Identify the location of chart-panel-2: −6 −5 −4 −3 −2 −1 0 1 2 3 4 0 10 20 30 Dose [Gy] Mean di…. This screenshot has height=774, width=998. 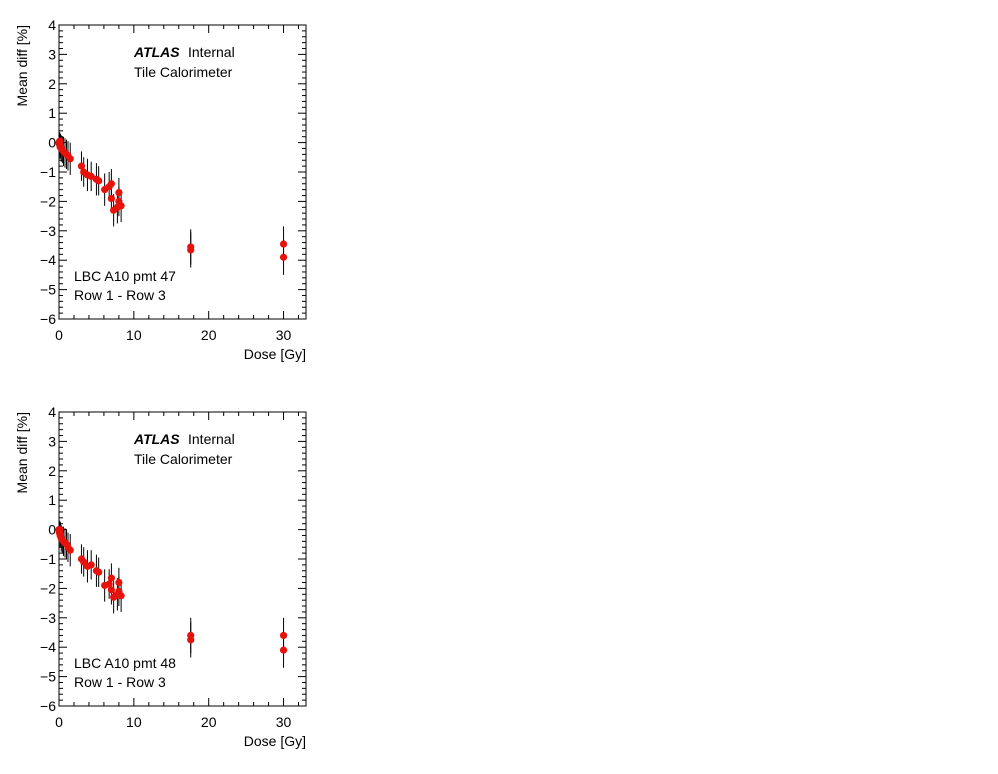
(160, 576).